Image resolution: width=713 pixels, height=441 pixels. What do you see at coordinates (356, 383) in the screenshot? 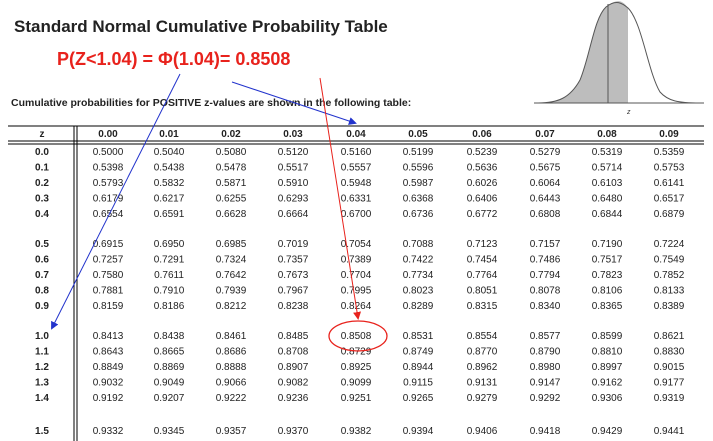
I see `table-cell: 0.9099` at bounding box center [356, 383].